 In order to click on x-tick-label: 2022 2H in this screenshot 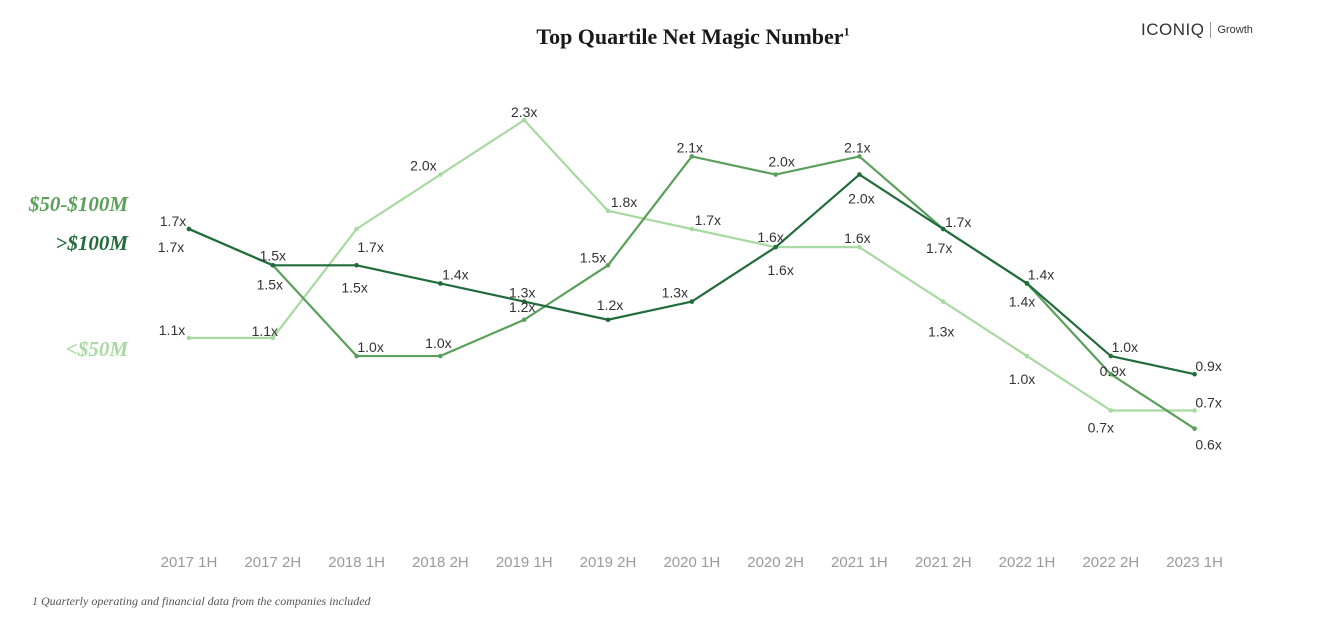, I will do `click(1110, 562)`.